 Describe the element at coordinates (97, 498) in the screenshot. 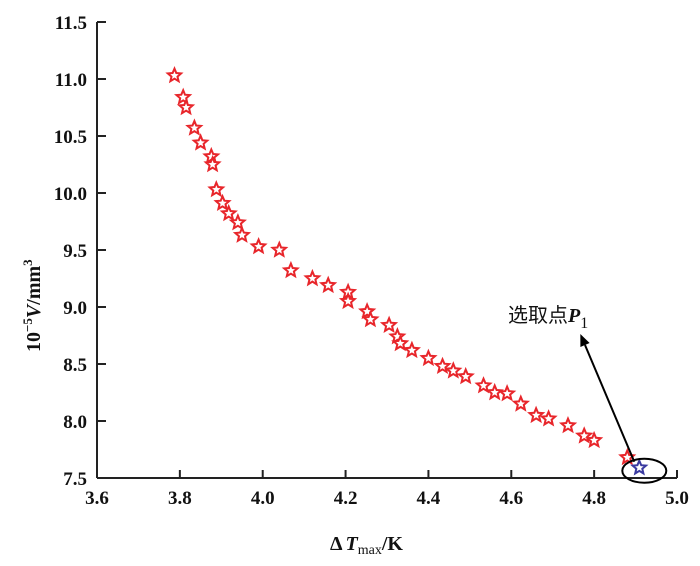

I see `x-tick-label: 3.6` at that location.